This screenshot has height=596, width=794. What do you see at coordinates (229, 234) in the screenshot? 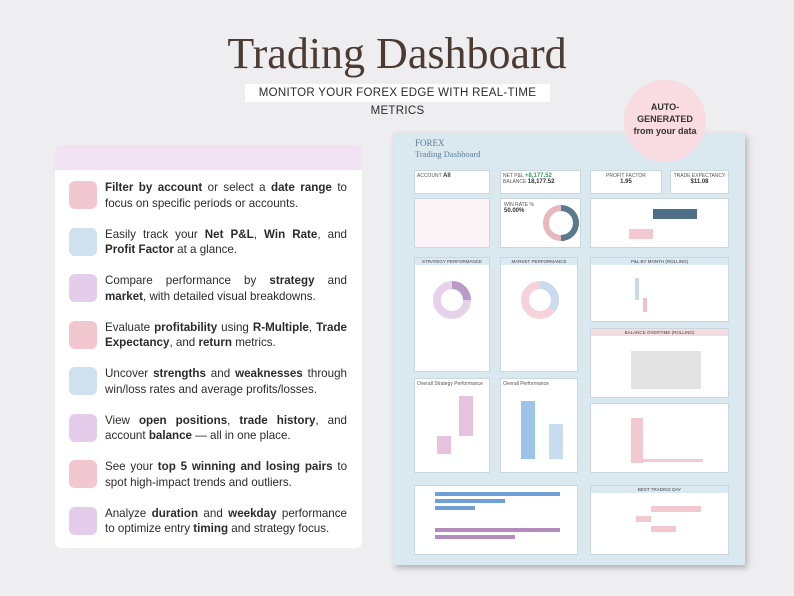
I see `bold-text: Net P&L` at bounding box center [229, 234].